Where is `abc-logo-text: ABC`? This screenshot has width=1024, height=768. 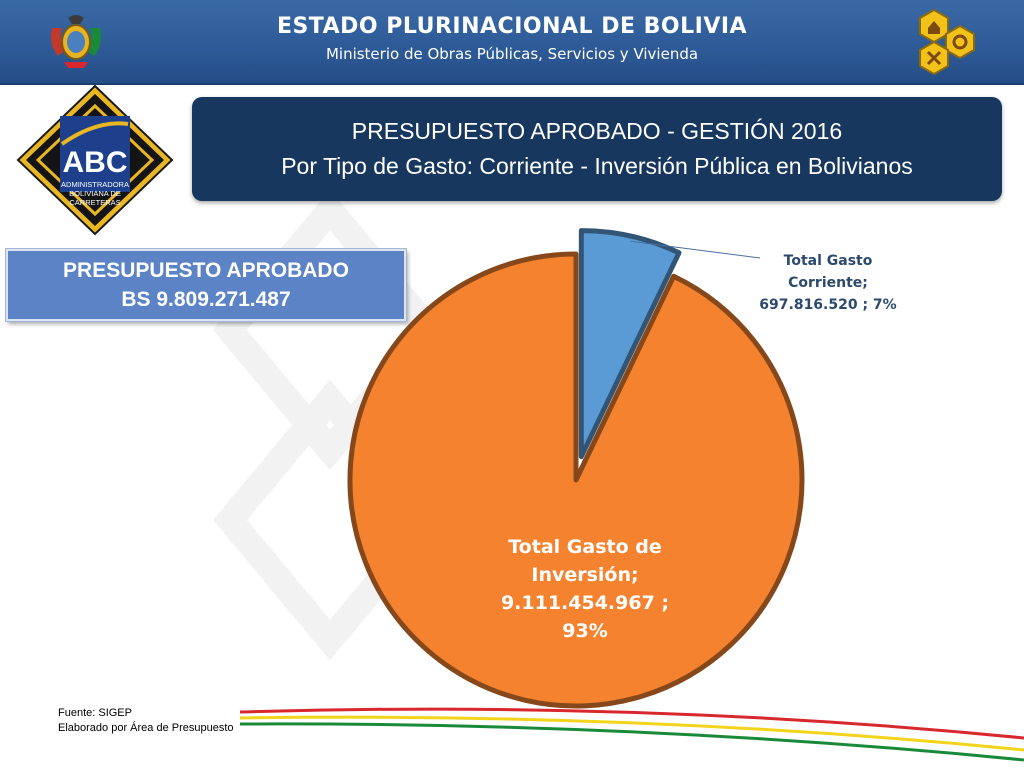 abc-logo-text: ABC is located at coordinates (95, 162).